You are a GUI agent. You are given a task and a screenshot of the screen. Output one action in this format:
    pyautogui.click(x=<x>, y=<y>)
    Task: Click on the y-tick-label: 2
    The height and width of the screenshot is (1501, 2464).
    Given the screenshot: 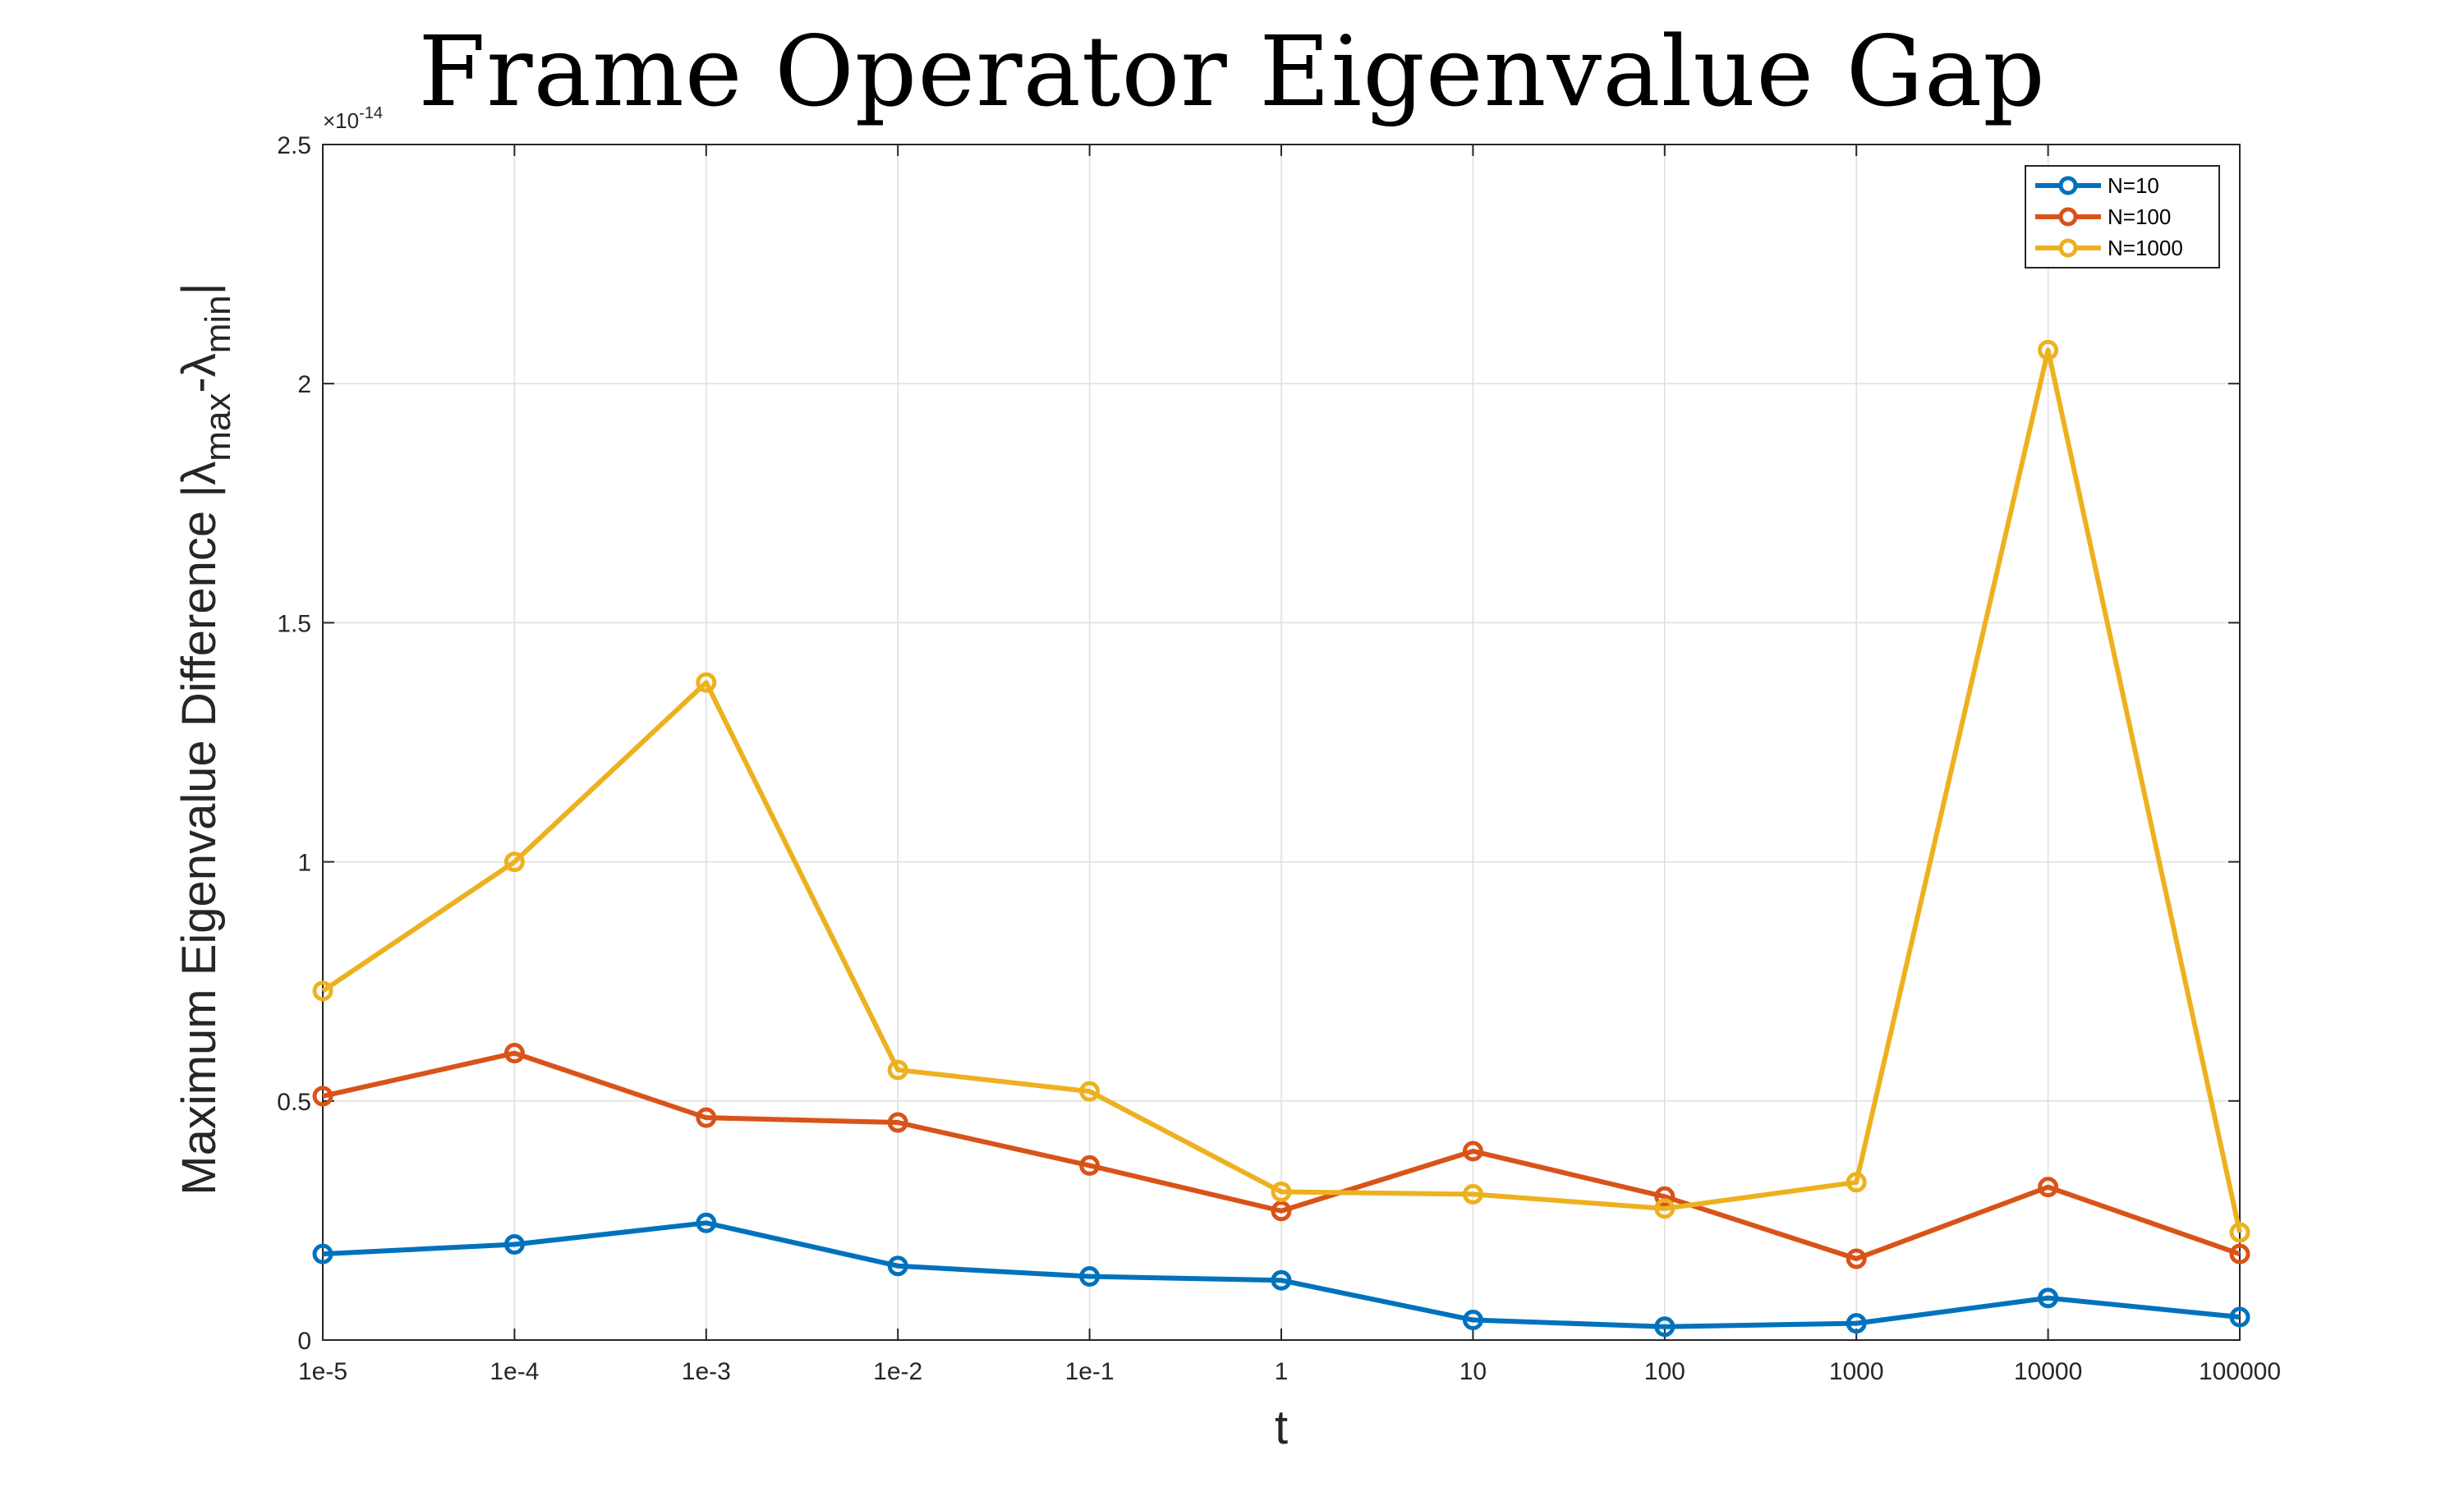 What is the action you would take?
    pyautogui.click(x=304, y=384)
    